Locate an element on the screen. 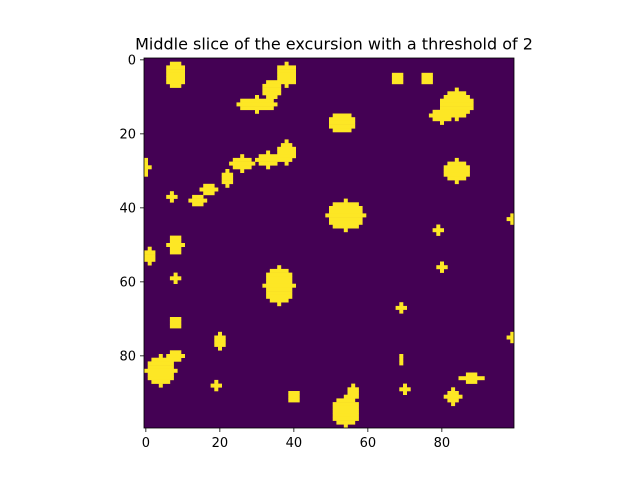  y-tick-label: 20 is located at coordinates (127, 134).